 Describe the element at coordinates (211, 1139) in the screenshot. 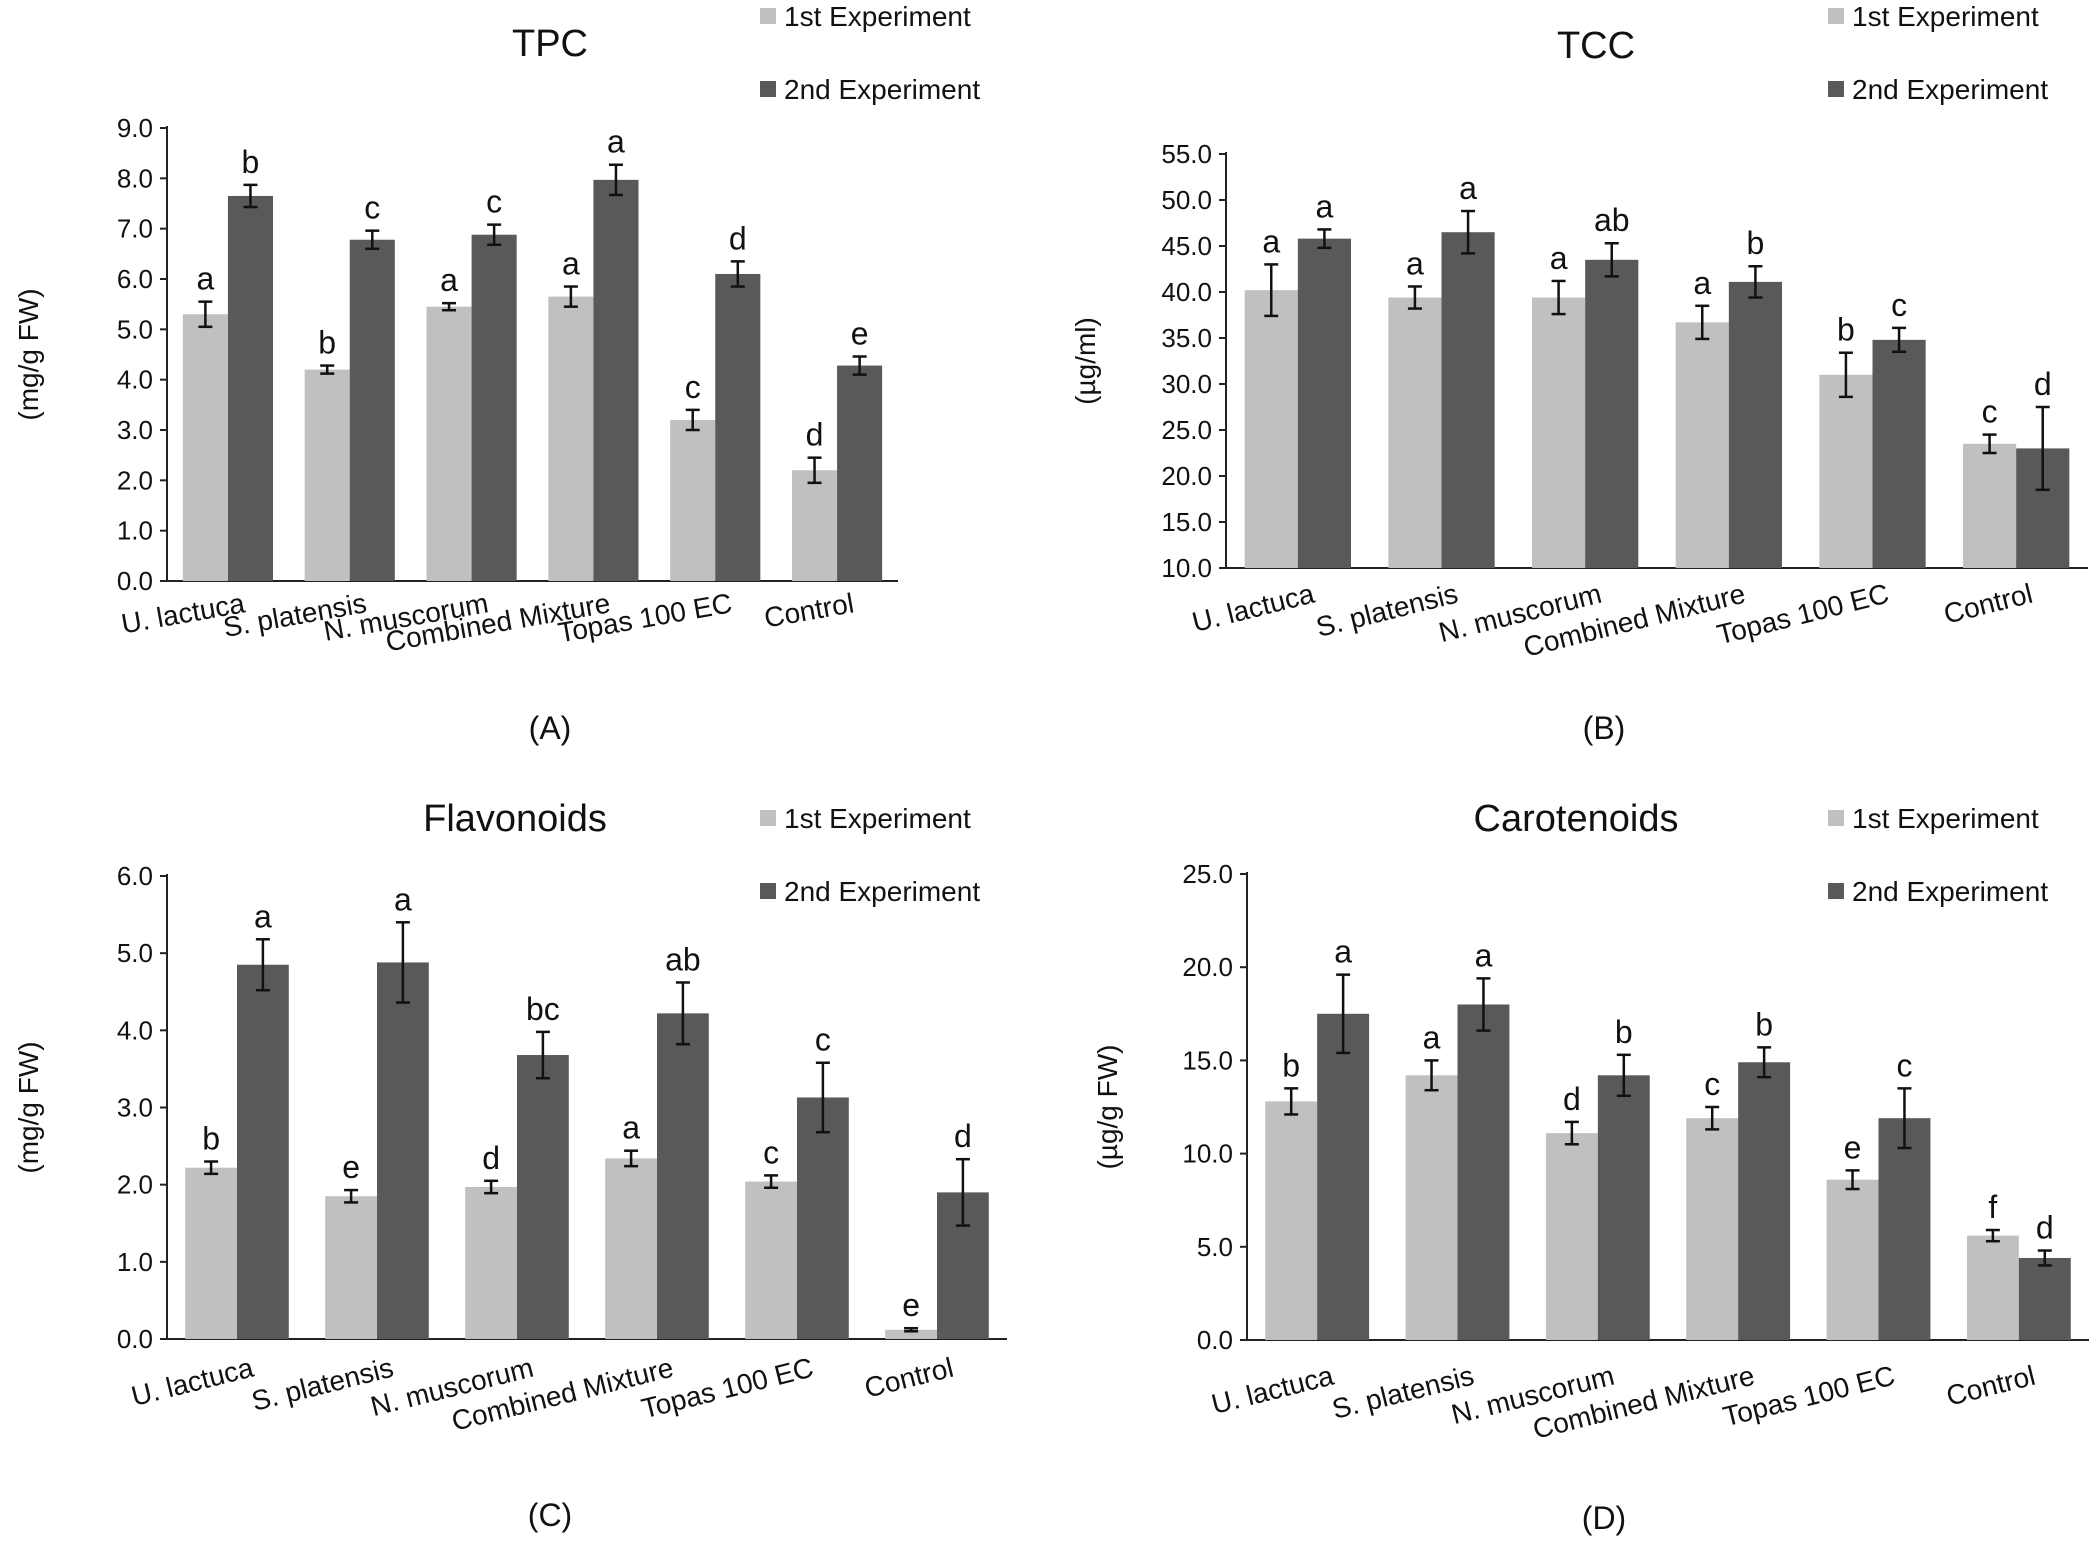

I see `significance-letter-u-lactuca-series-1: b` at that location.